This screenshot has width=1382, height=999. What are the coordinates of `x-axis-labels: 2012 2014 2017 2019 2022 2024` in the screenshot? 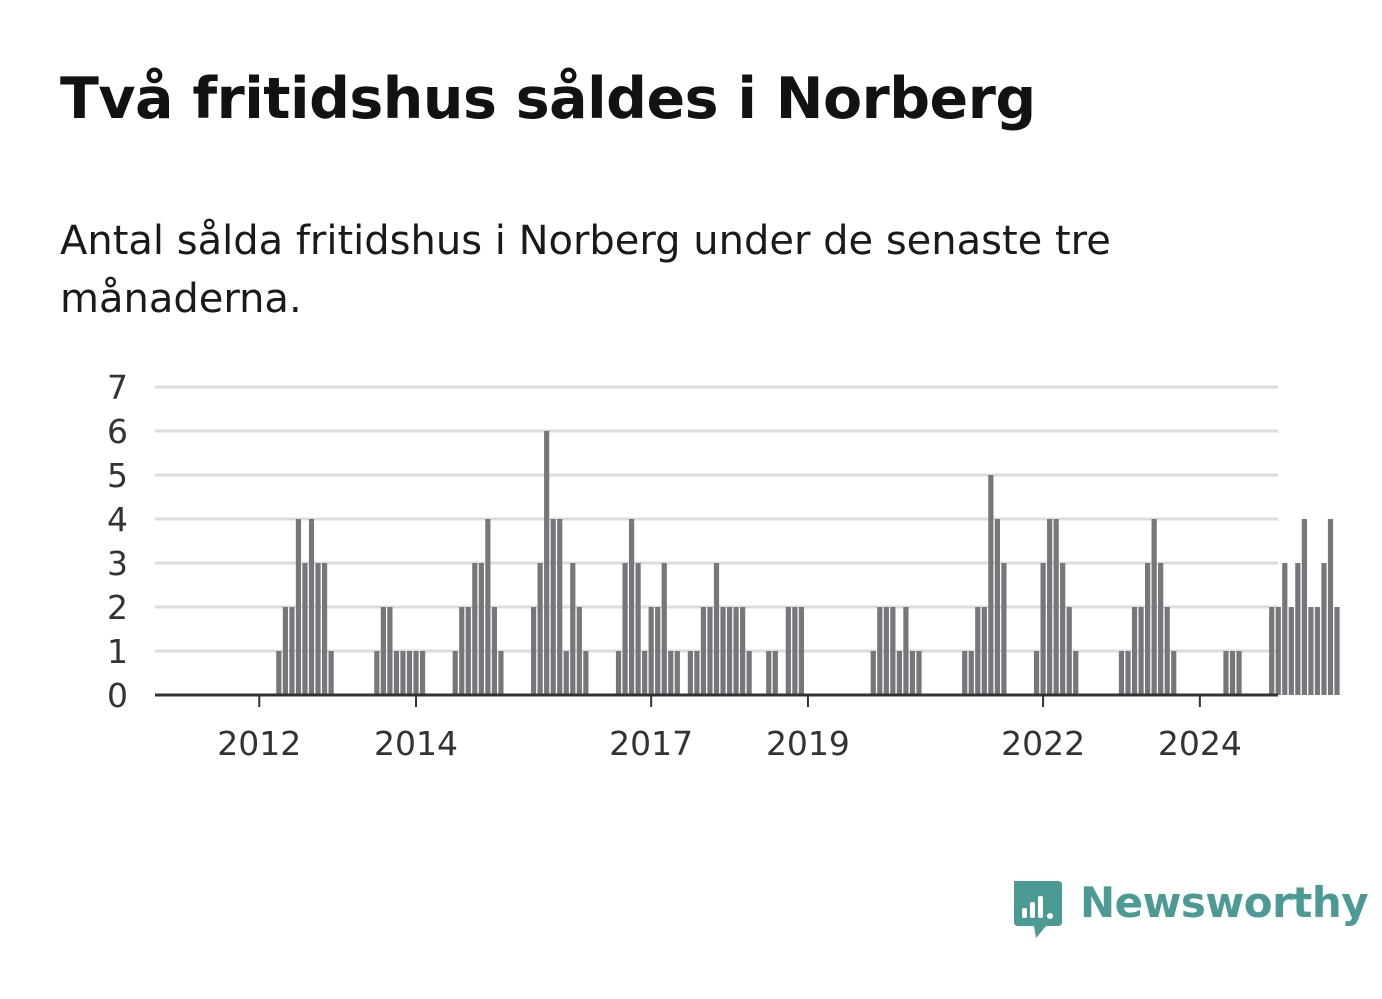 It's located at (729, 743).